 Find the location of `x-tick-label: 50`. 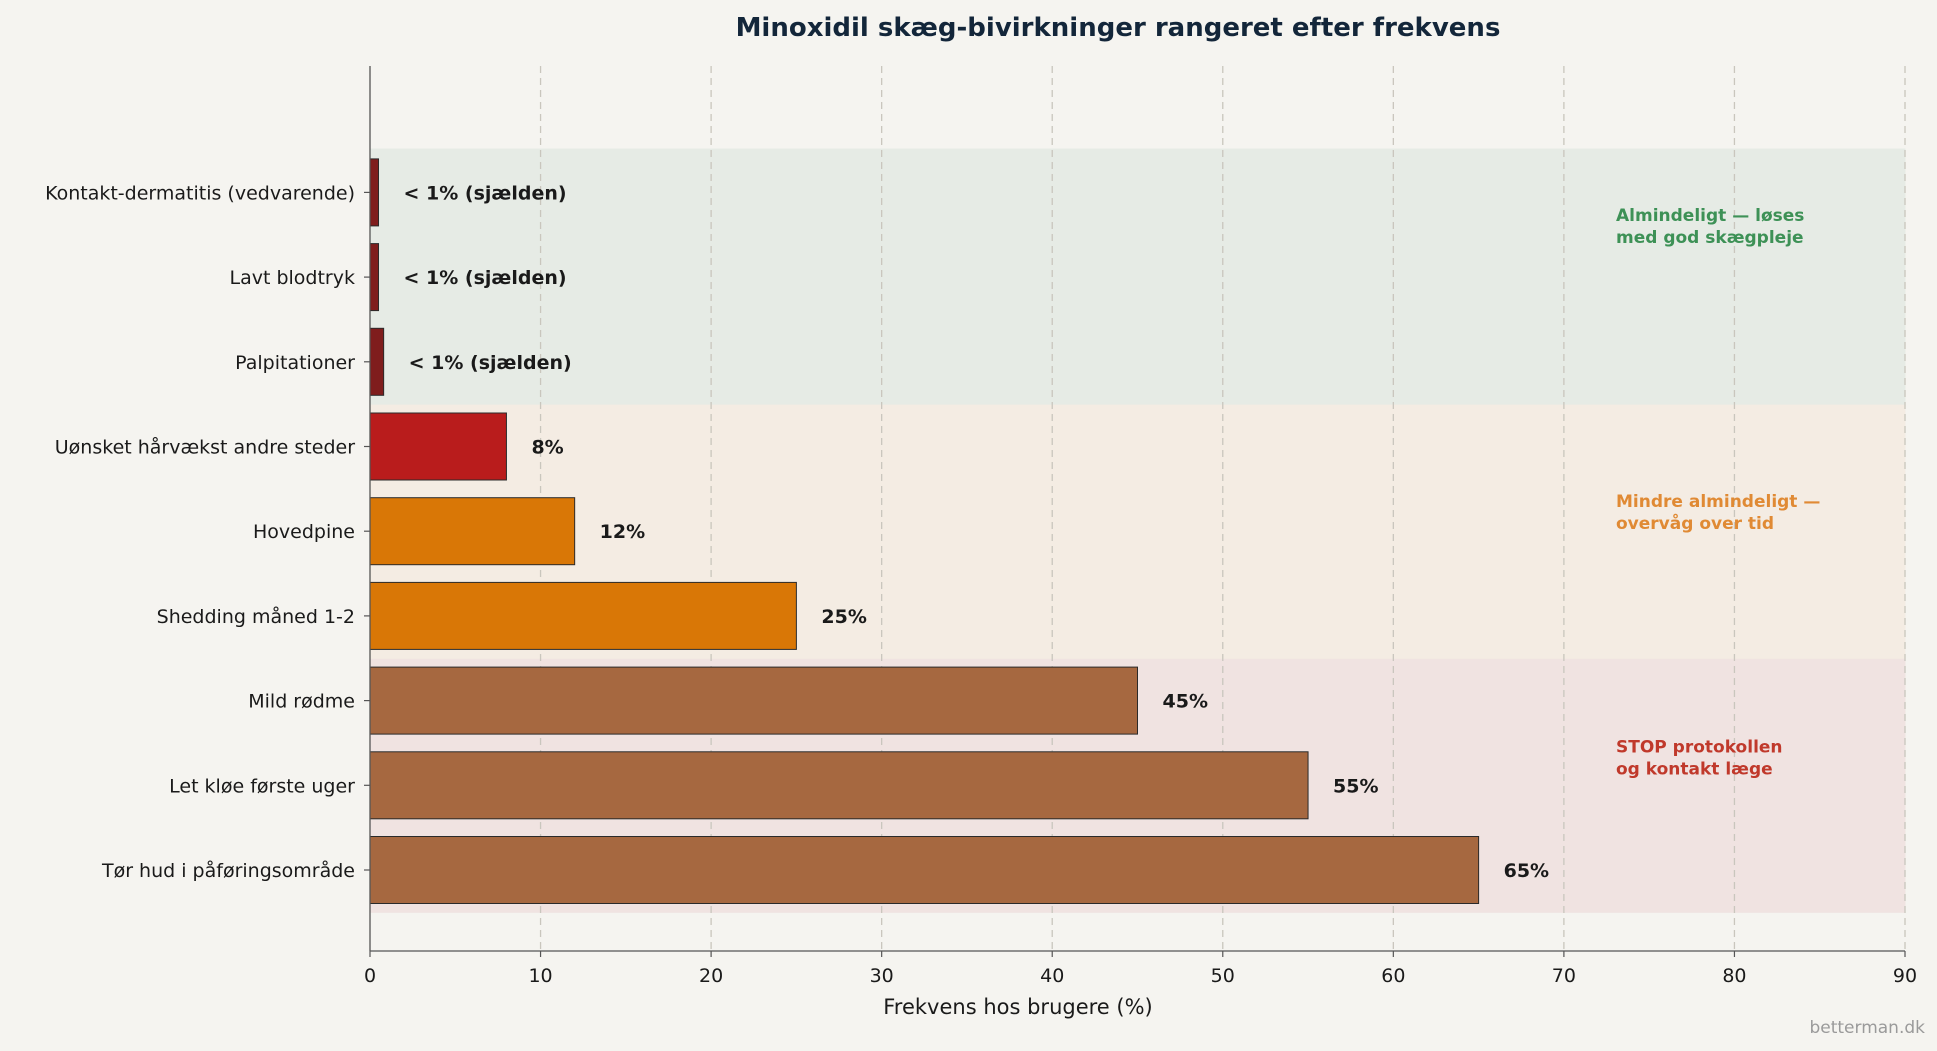

x-tick-label: 50 is located at coordinates (1223, 976).